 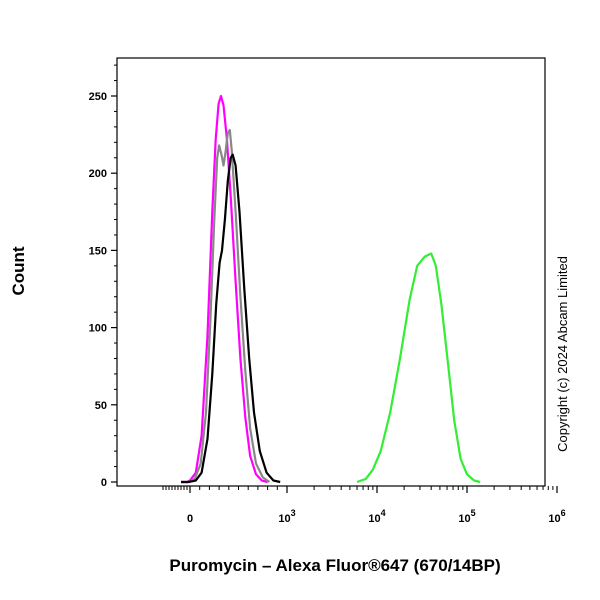 What do you see at coordinates (98, 329) in the screenshot?
I see `y-tick-label: 100` at bounding box center [98, 329].